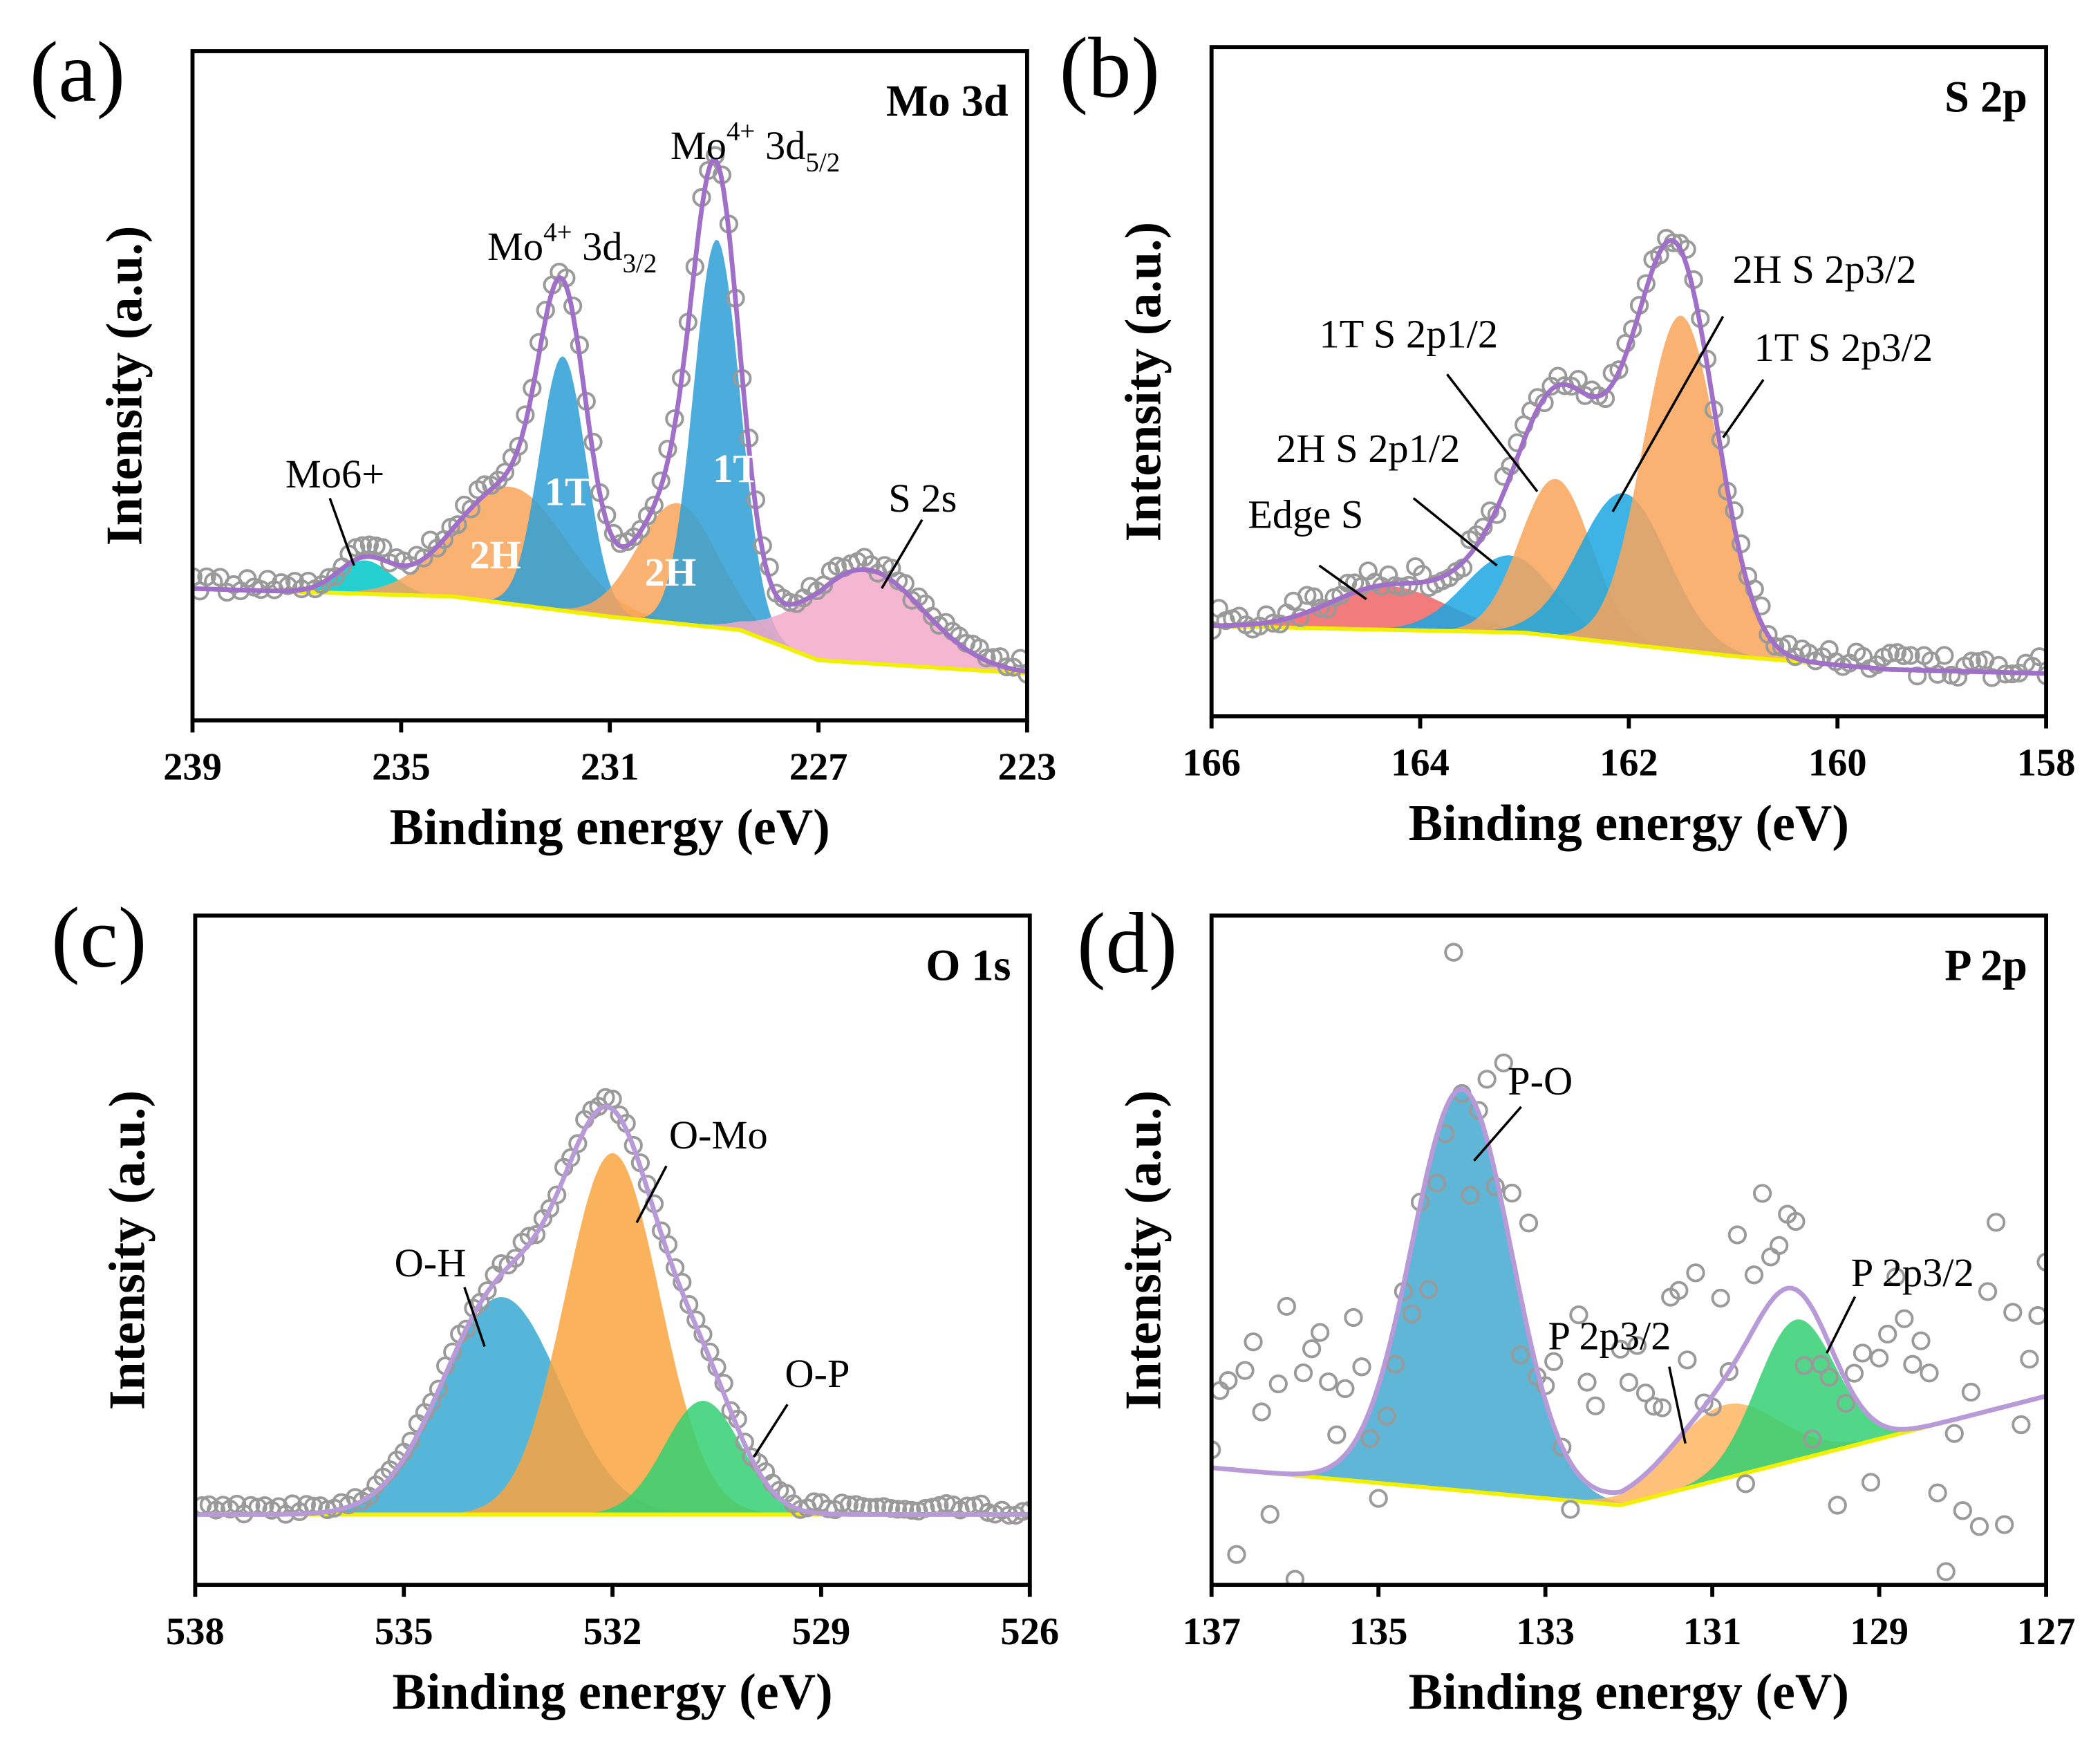  What do you see at coordinates (572, 248) in the screenshot?
I see `peak-annotation: Mo4+ 3d3/2` at bounding box center [572, 248].